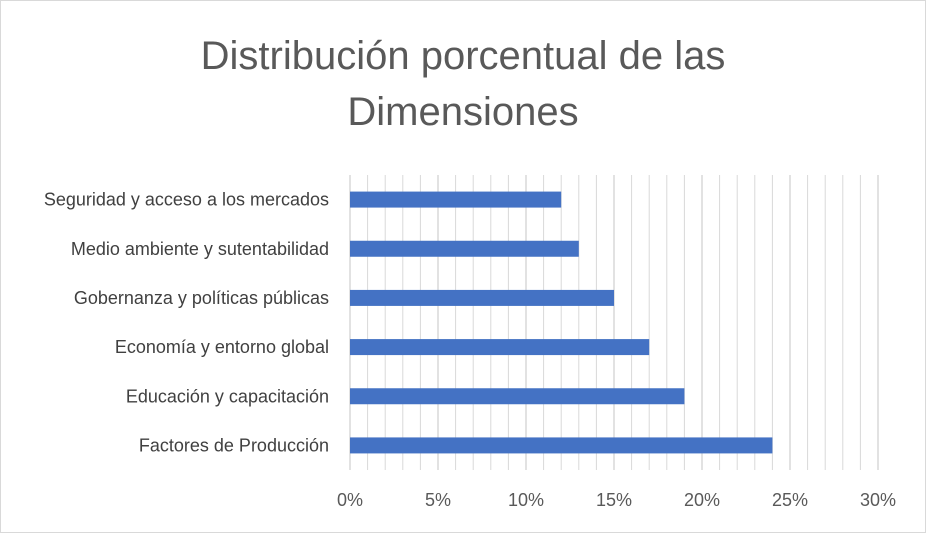  Describe the element at coordinates (234, 445) in the screenshot. I see `category-label: Factores de Producción` at that location.